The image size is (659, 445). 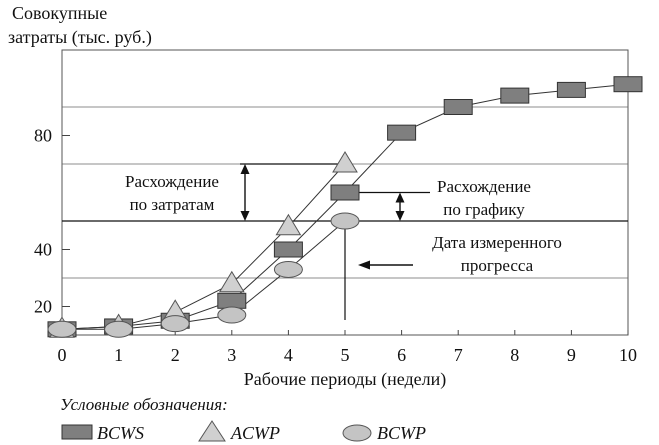 I want to click on schedule-variance-label-line1: Расхождение, so click(x=484, y=186).